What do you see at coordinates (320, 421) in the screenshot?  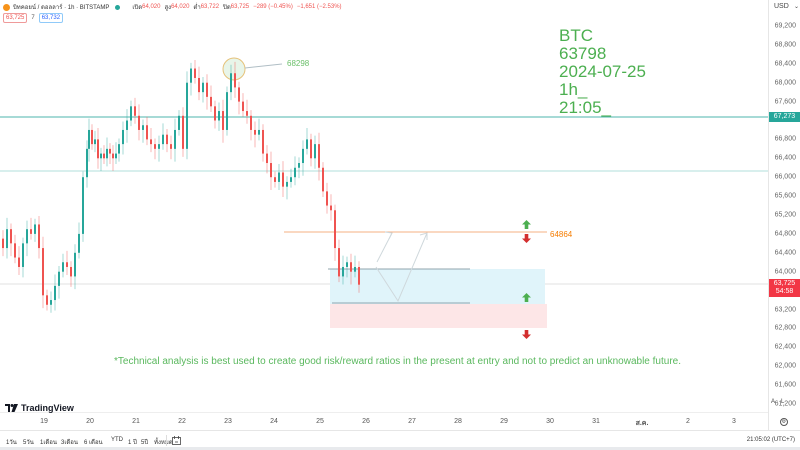 I see `time-tick-label: 25` at bounding box center [320, 421].